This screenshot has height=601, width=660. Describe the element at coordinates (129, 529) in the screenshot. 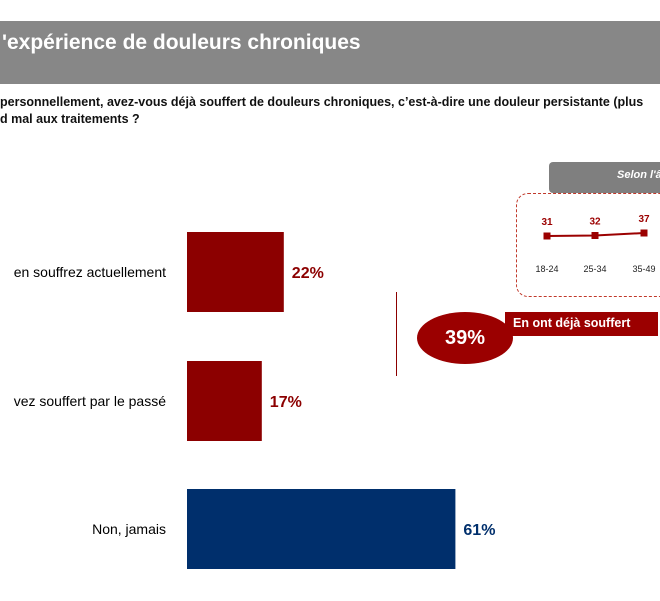

I see `category-label-3: Non, jamais` at that location.